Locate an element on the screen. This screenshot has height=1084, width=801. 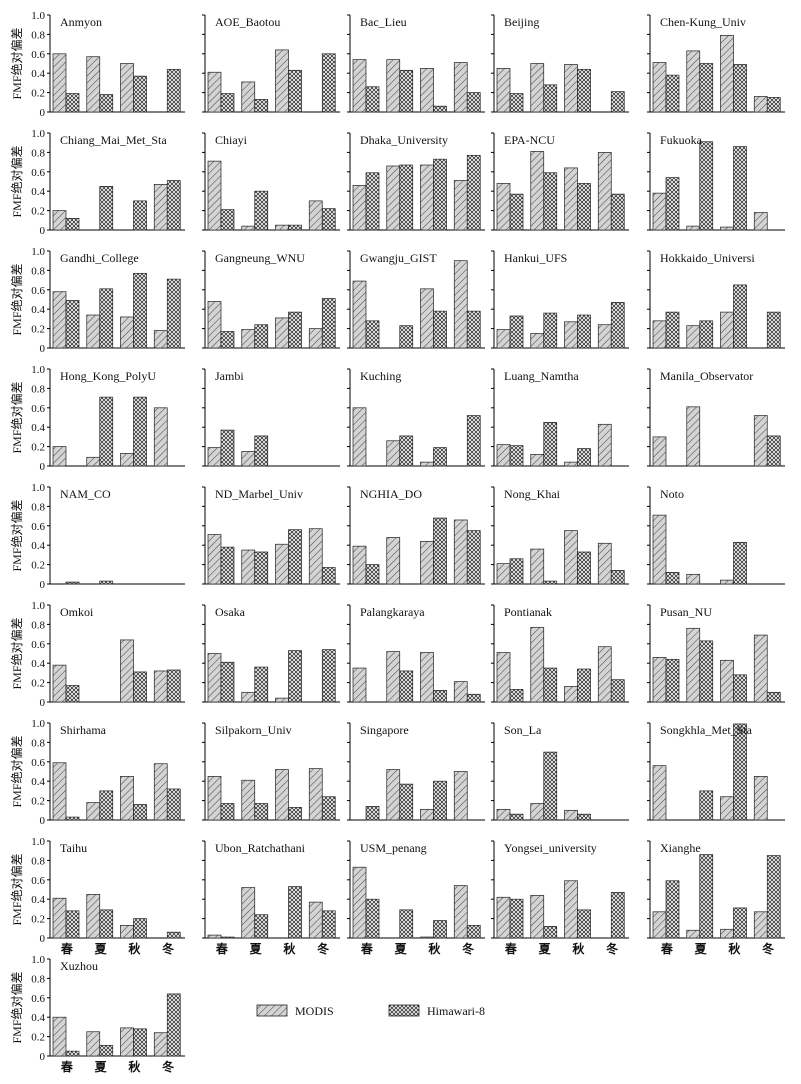
panel-kuching: Kuching is located at coordinates (416, 417).